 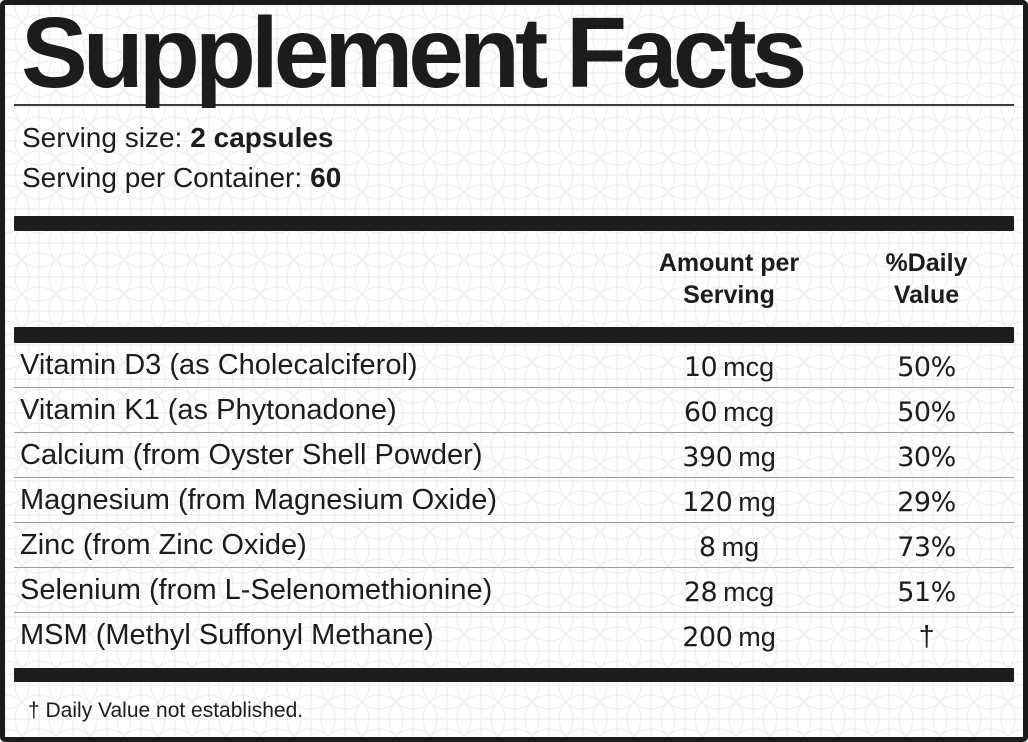 What do you see at coordinates (707, 457) in the screenshot?
I see `amount-value: 390` at bounding box center [707, 457].